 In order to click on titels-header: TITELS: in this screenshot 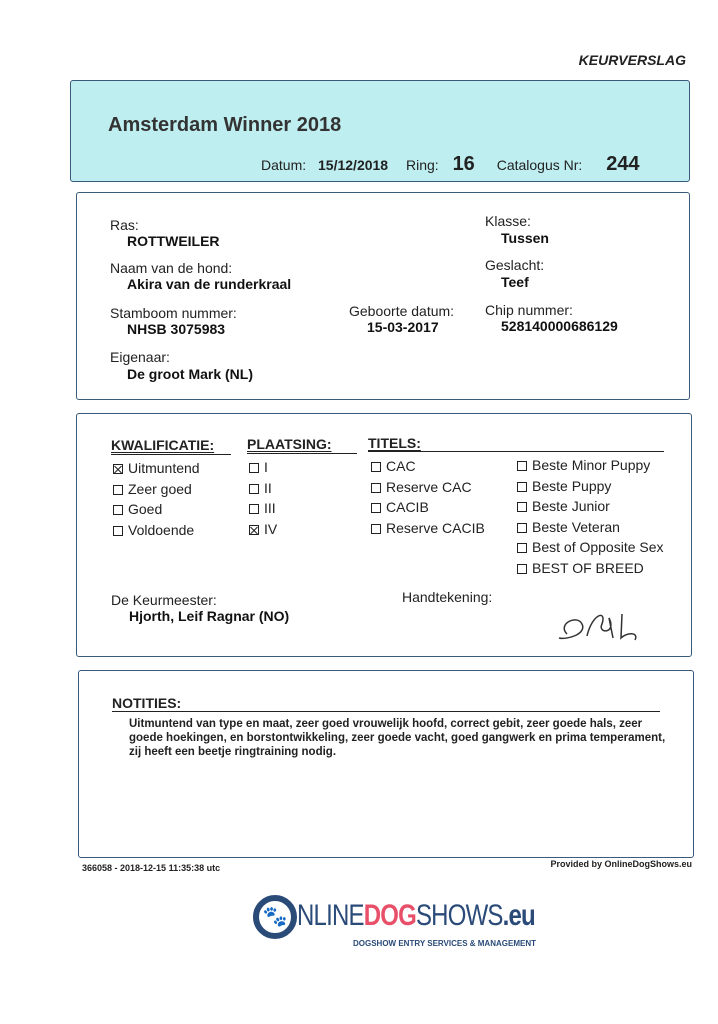, I will do `click(394, 443)`.